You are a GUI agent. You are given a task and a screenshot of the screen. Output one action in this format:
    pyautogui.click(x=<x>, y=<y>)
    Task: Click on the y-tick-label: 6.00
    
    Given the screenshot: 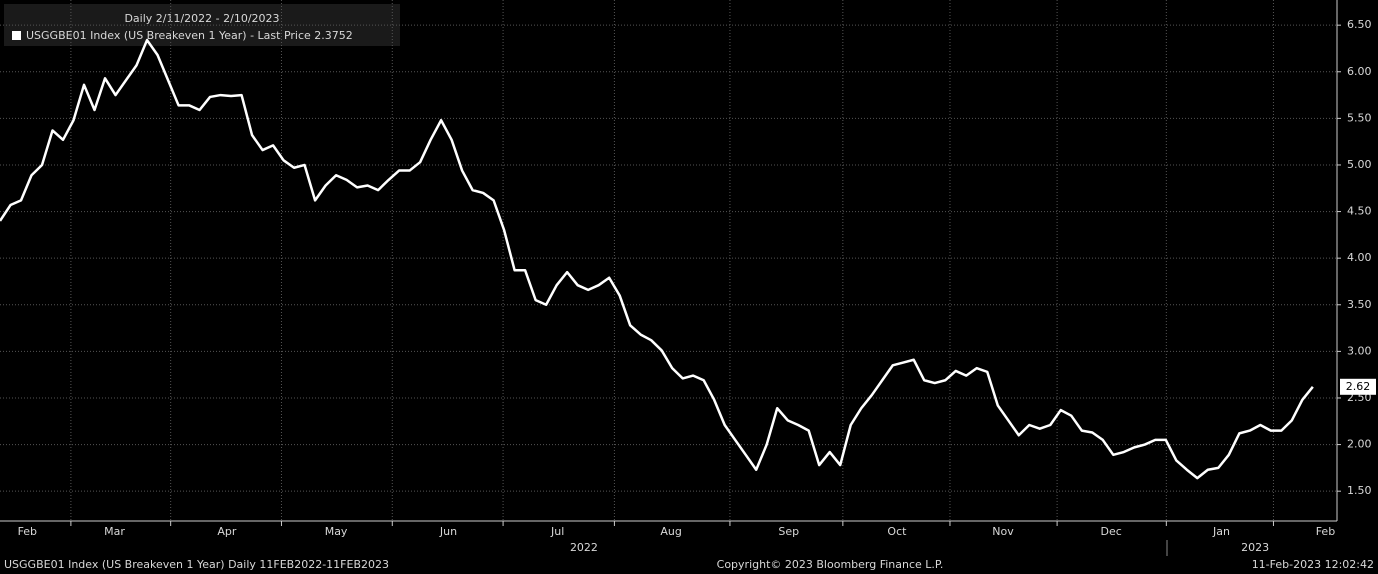 What is the action you would take?
    pyautogui.click(x=1359, y=71)
    